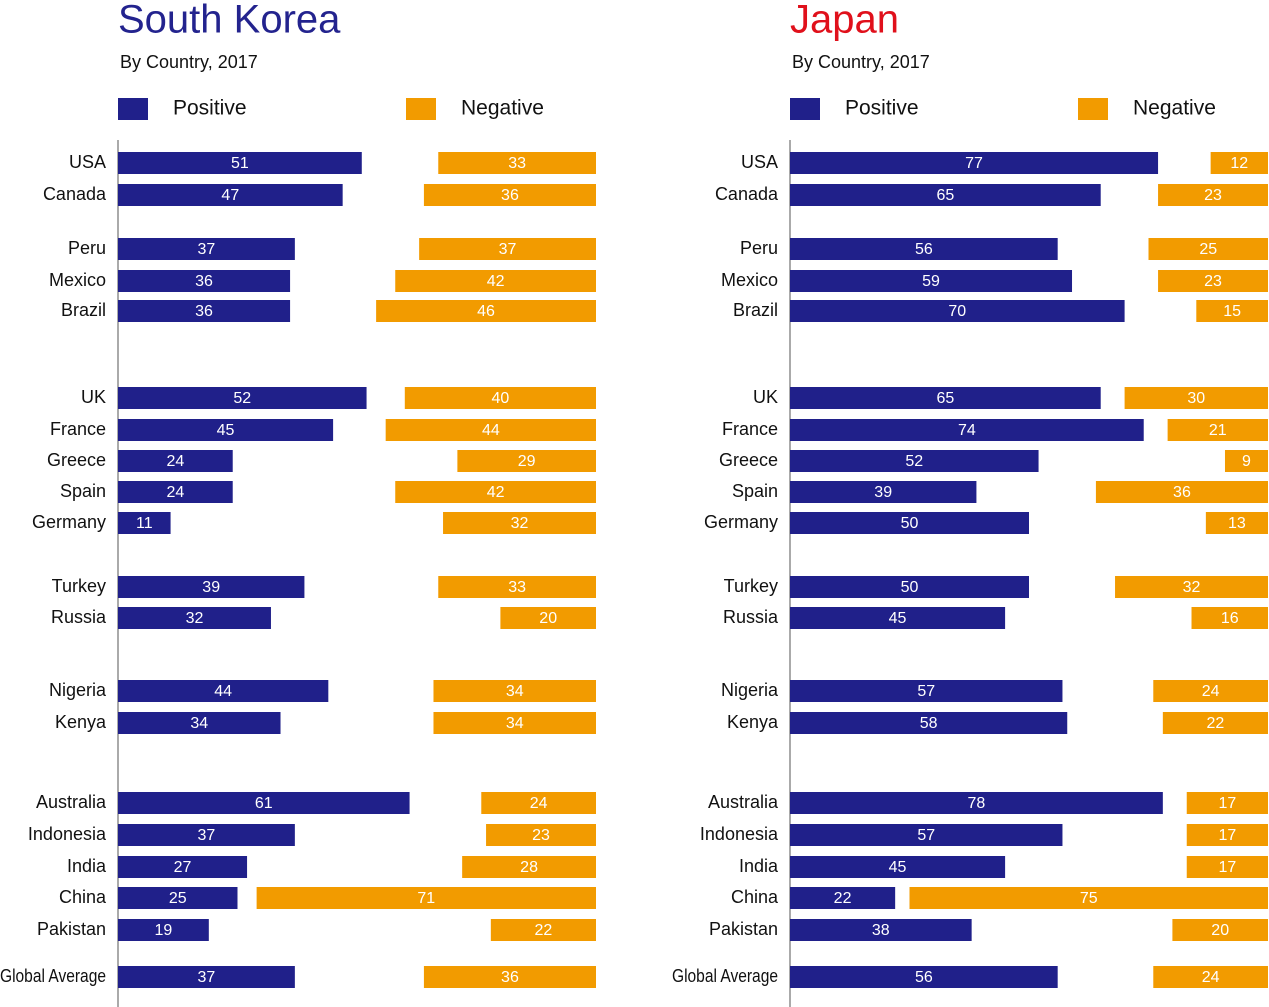  What do you see at coordinates (67, 834) in the screenshot?
I see `category-label: Indonesia` at bounding box center [67, 834].